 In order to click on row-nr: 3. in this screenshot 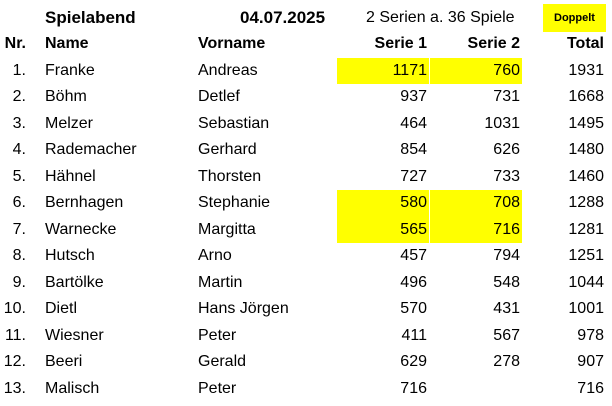, I will do `click(19, 123)`.